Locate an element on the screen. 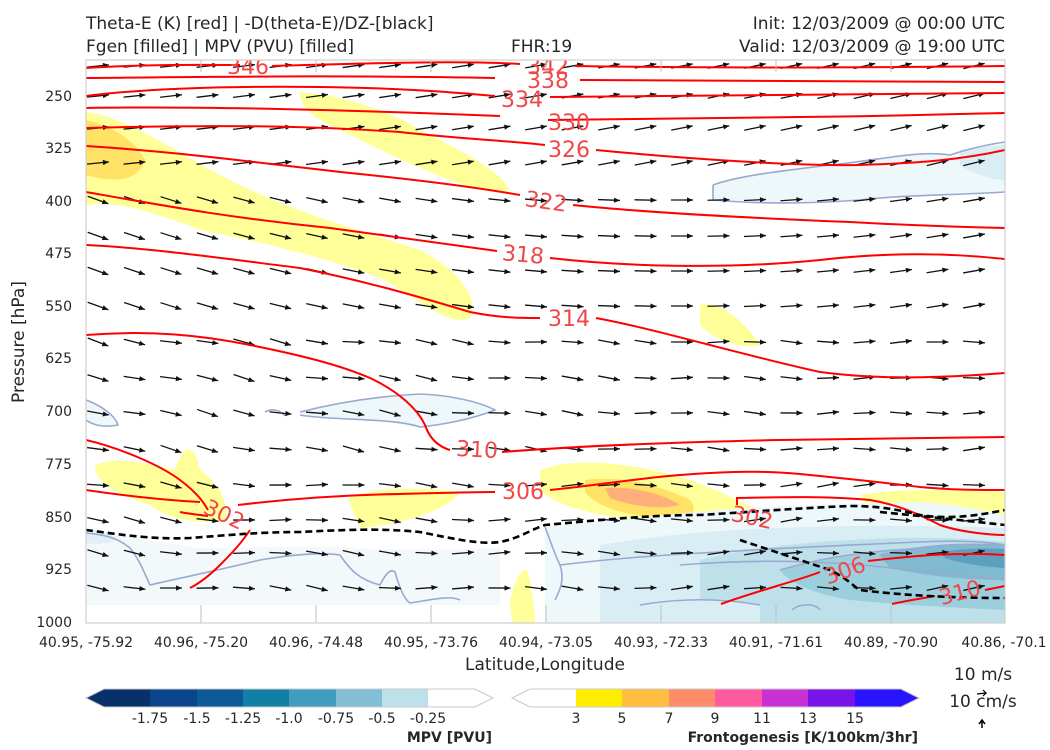 Image resolution: width=1050 pixels, height=750 pixels. fgen-colorbar-label: 3 is located at coordinates (576, 719).